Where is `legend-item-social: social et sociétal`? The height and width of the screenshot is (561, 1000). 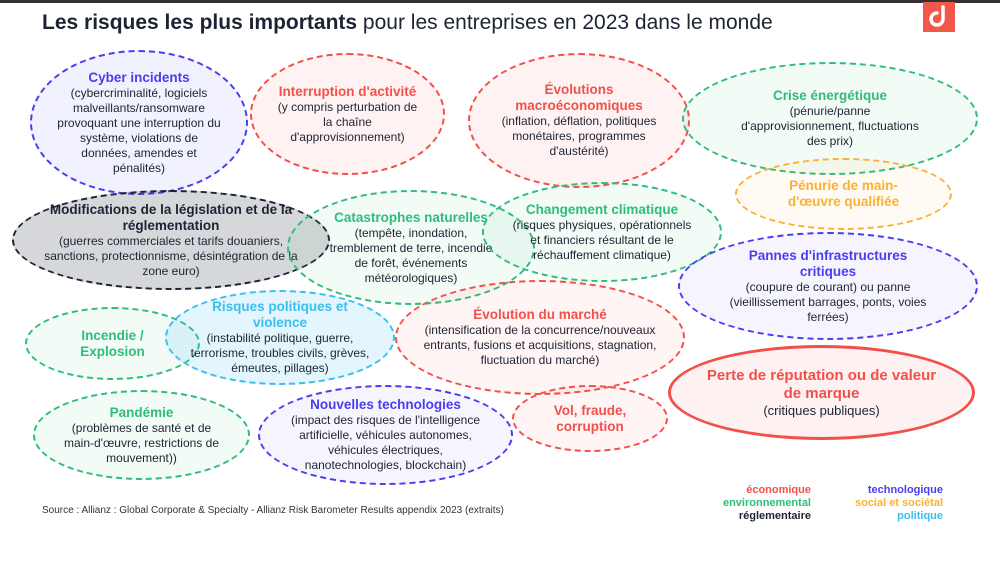 legend-item-social: social et sociétal is located at coordinates (898, 503).